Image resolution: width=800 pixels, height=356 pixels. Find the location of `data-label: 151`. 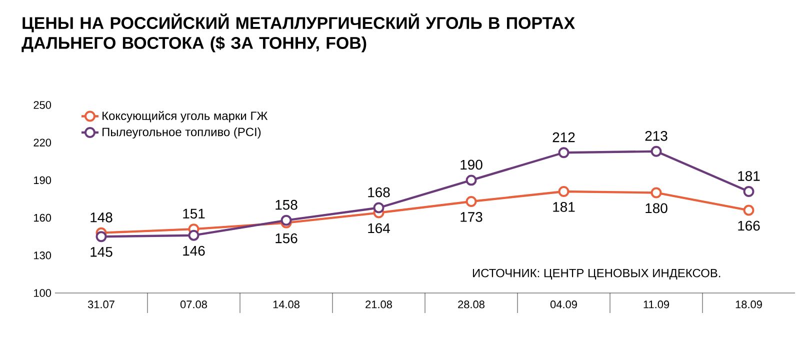

data-label: 151 is located at coordinates (194, 213).